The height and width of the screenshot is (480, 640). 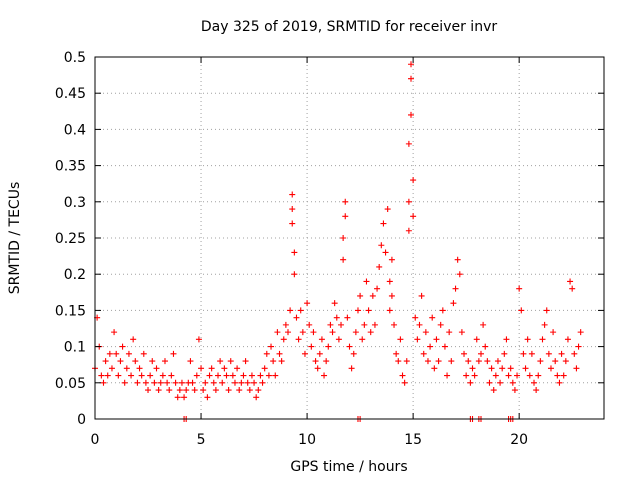 I want to click on y-tick-label: 0.5, so click(x=75, y=58).